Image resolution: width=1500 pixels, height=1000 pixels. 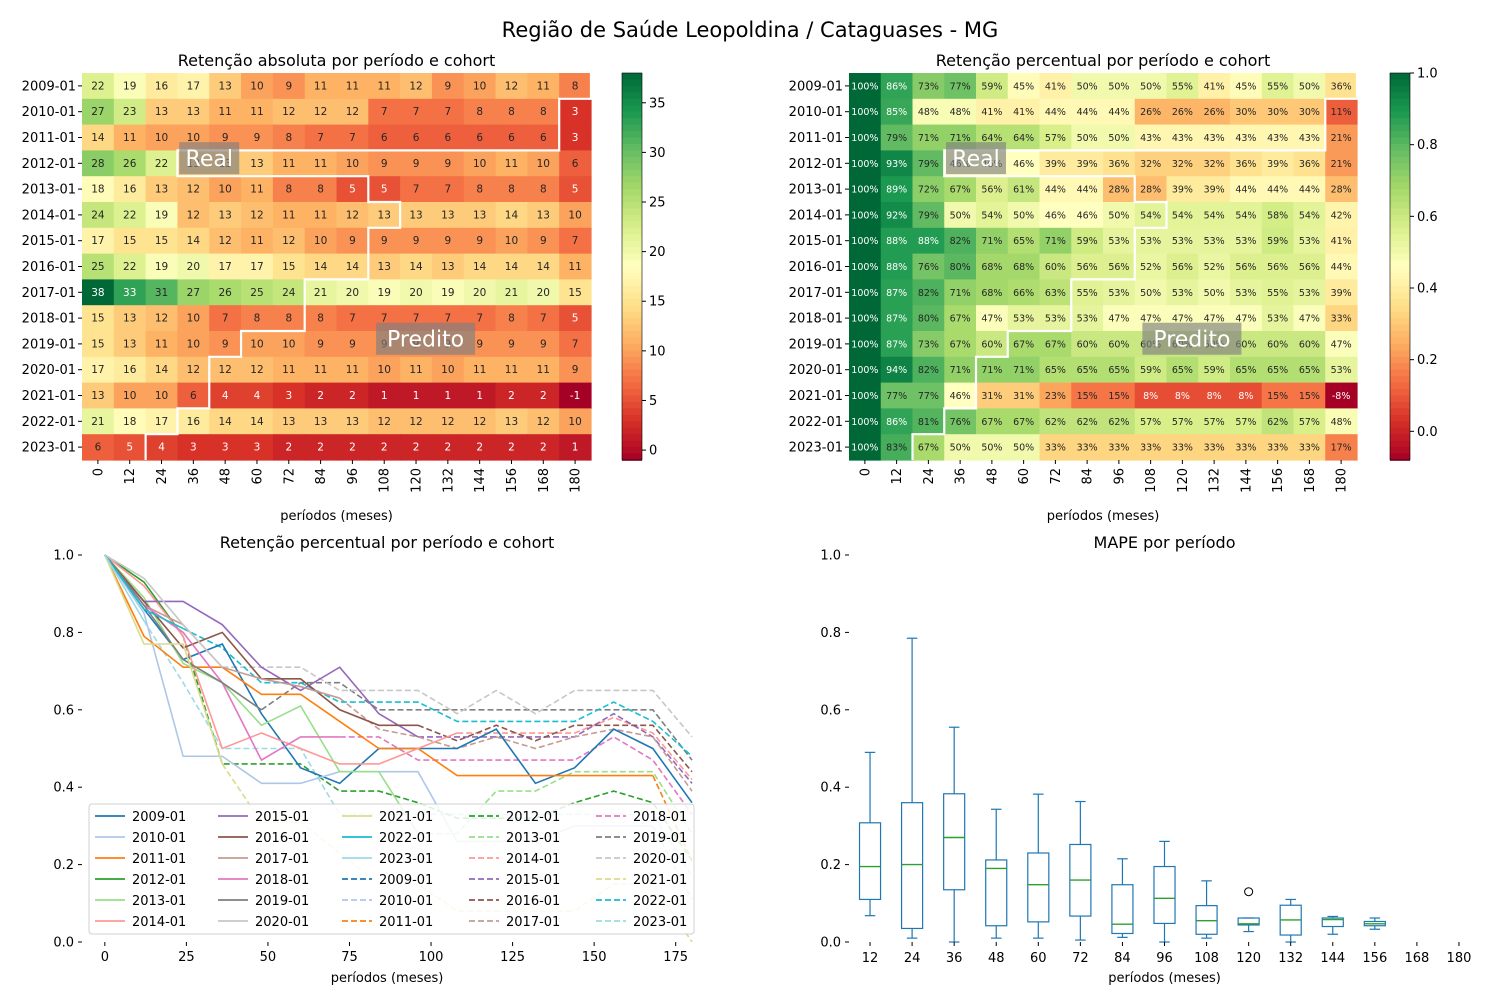 I want to click on heatmap-y-tick-label: 2019-01, so click(x=49, y=344).